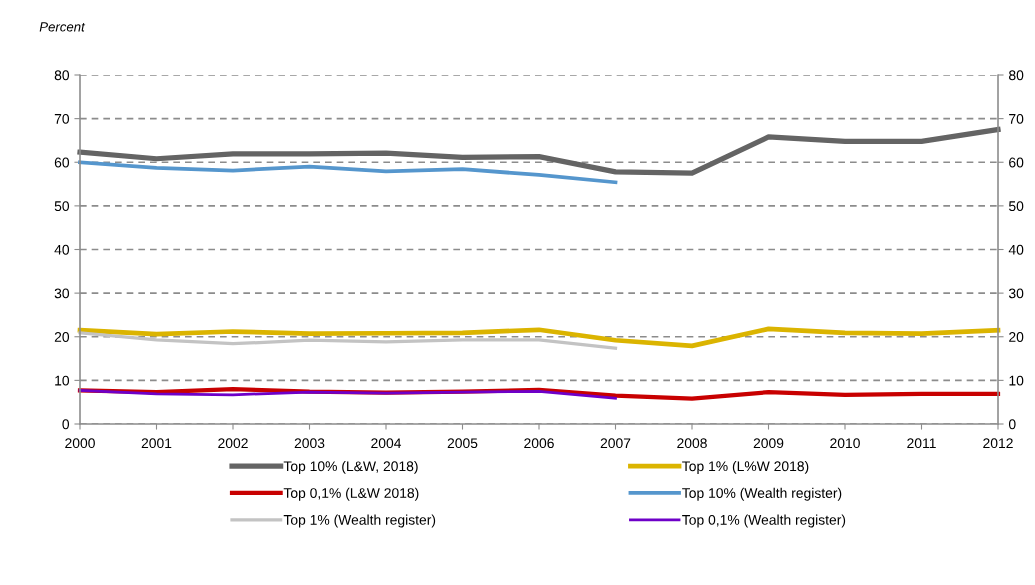 The width and height of the screenshot is (1035, 585). I want to click on y-tick-label: 40, so click(62, 249).